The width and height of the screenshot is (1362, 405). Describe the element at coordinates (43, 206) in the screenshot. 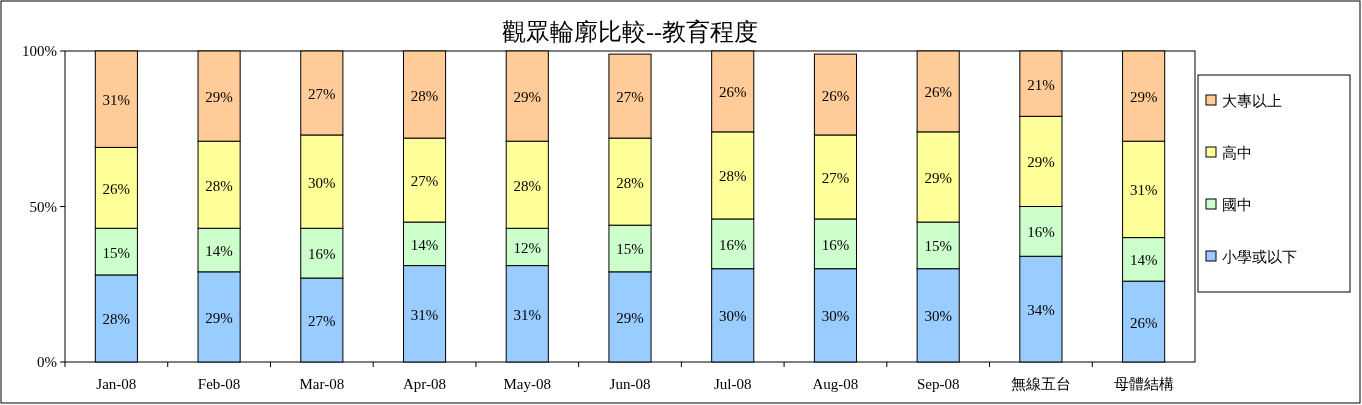

I see `y-tick-label: 50%` at that location.